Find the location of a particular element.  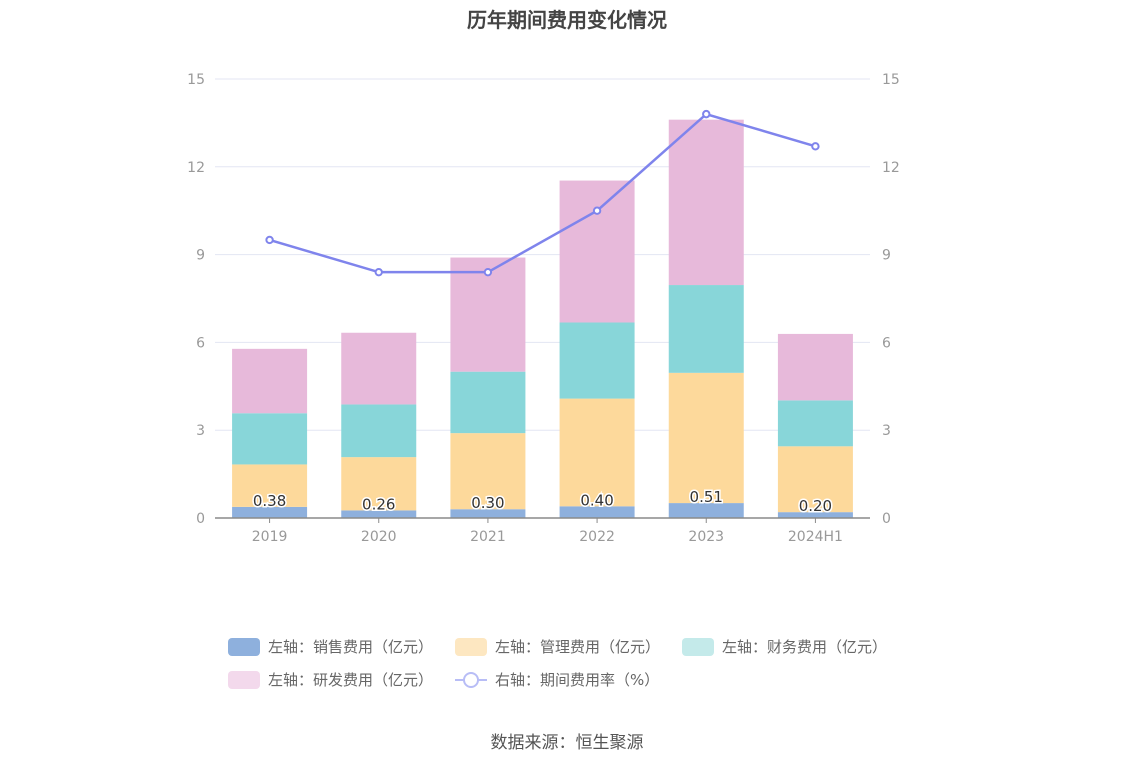

x-tick-label-4: 2023 is located at coordinates (706, 537).